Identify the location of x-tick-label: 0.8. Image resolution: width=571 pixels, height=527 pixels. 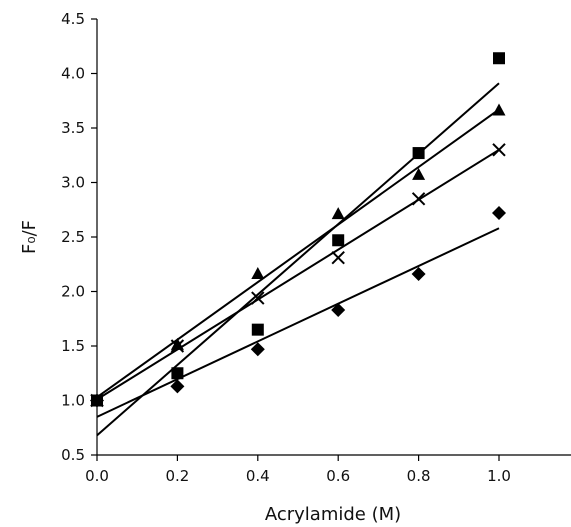
(419, 476).